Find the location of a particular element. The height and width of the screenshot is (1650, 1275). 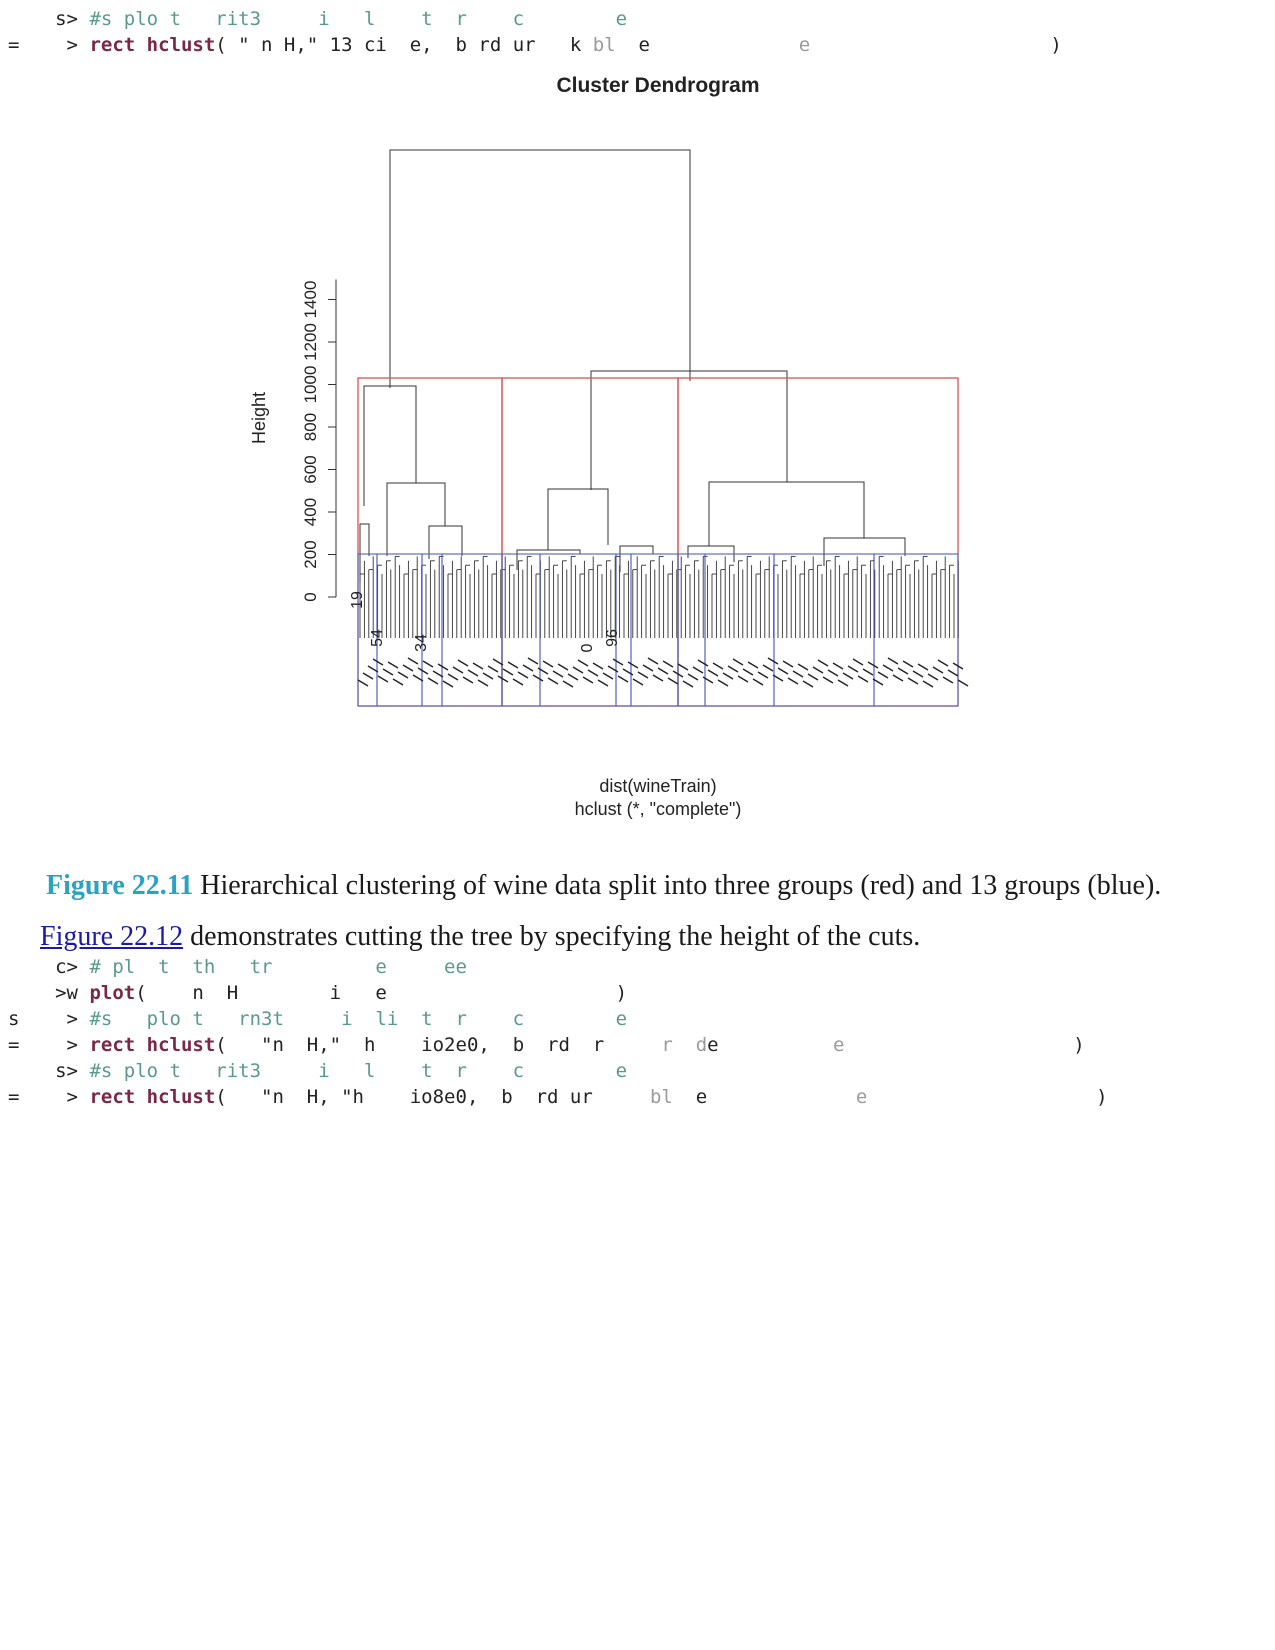

code-line: s > #s plo t rn3t i li t r c e is located at coordinates (313, 1019).